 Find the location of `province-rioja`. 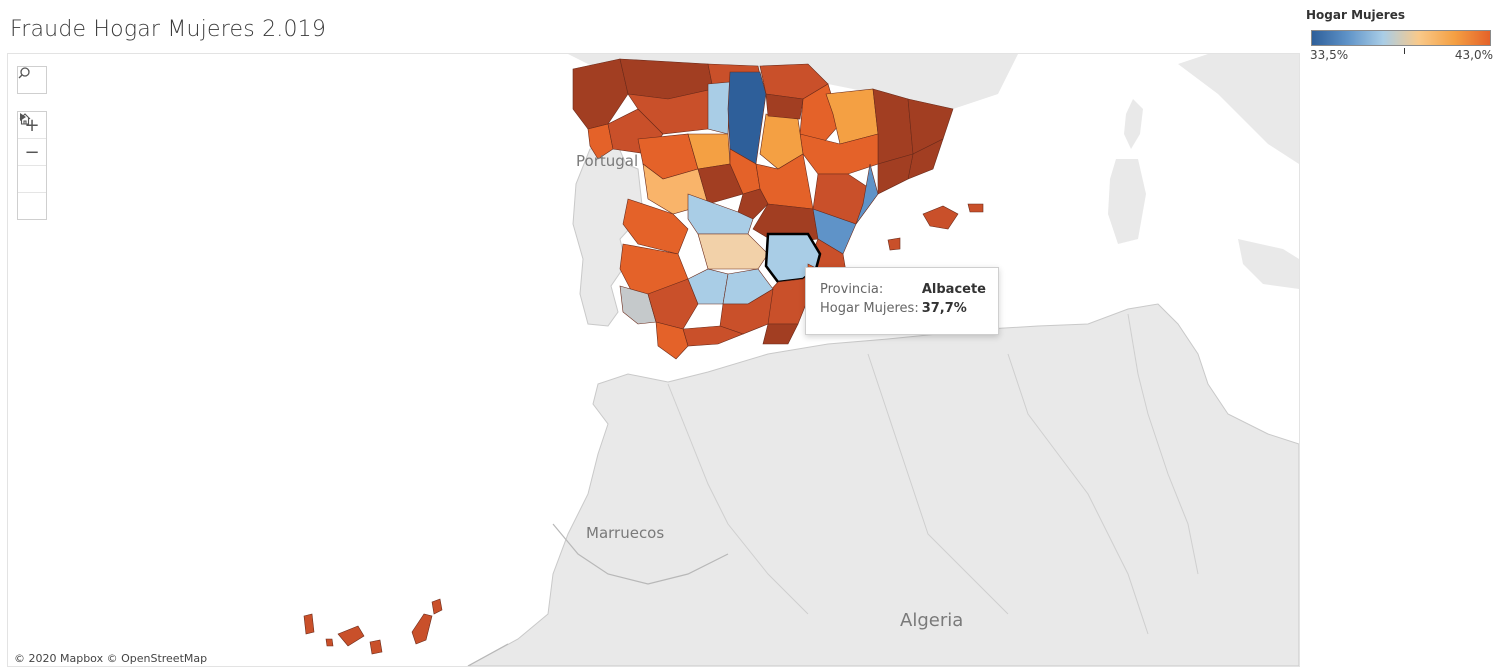

province-rioja is located at coordinates (784, 106).